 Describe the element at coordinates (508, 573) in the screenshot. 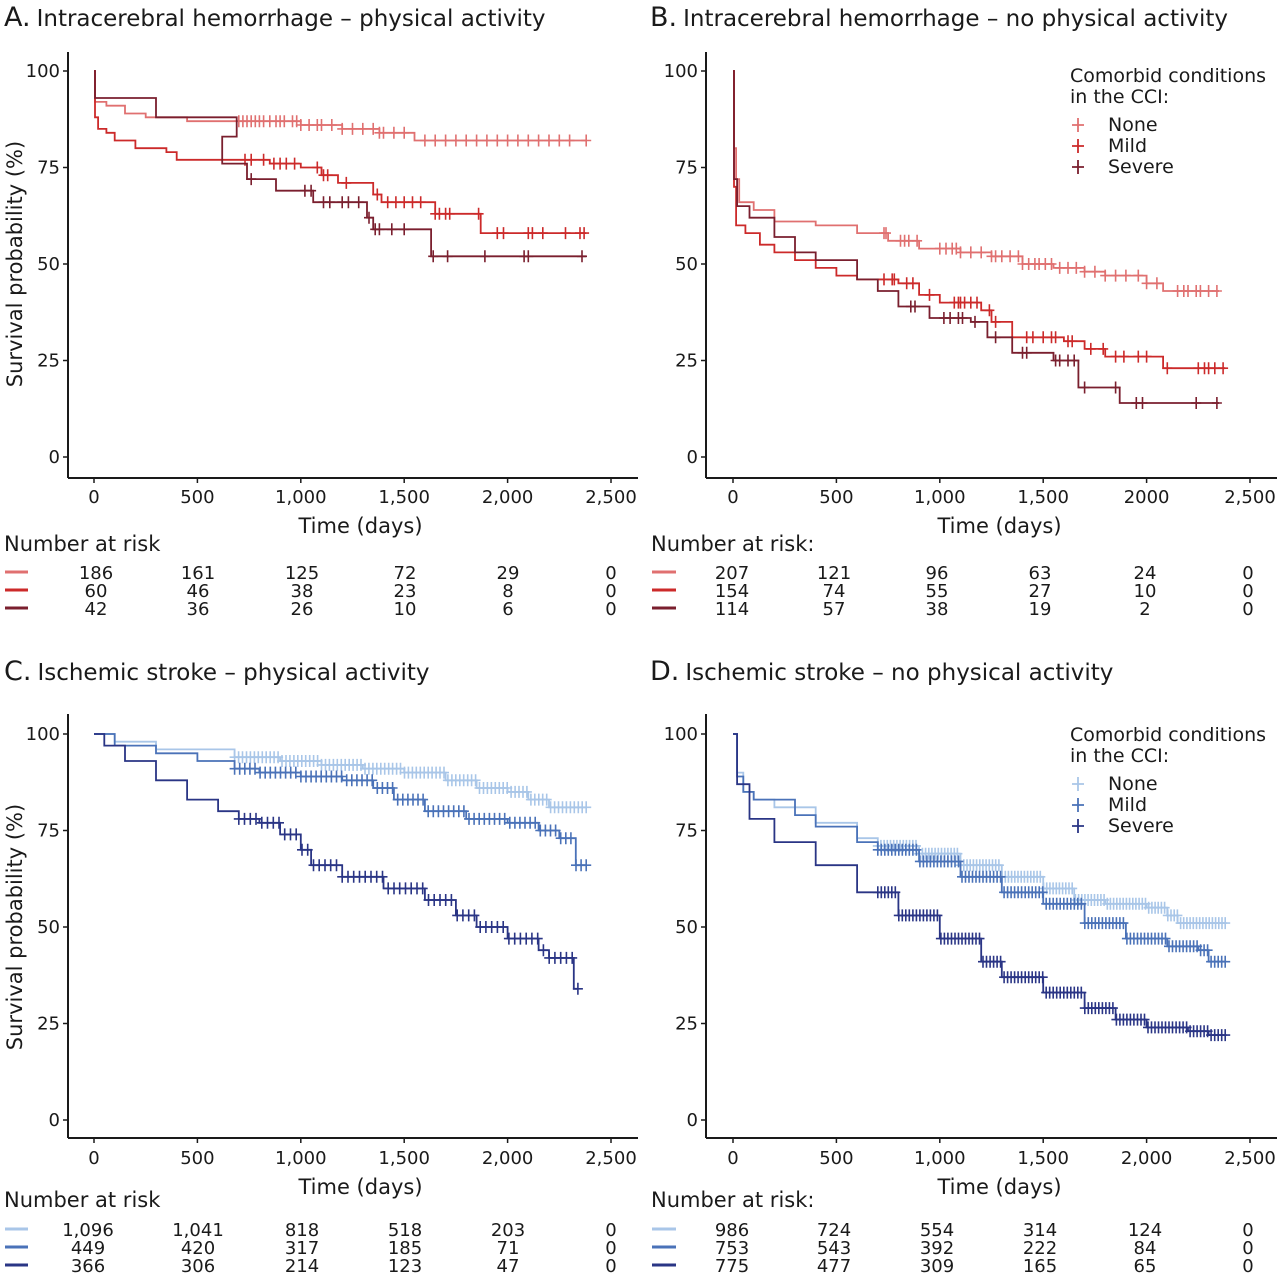

I see `risk-count: 29` at that location.